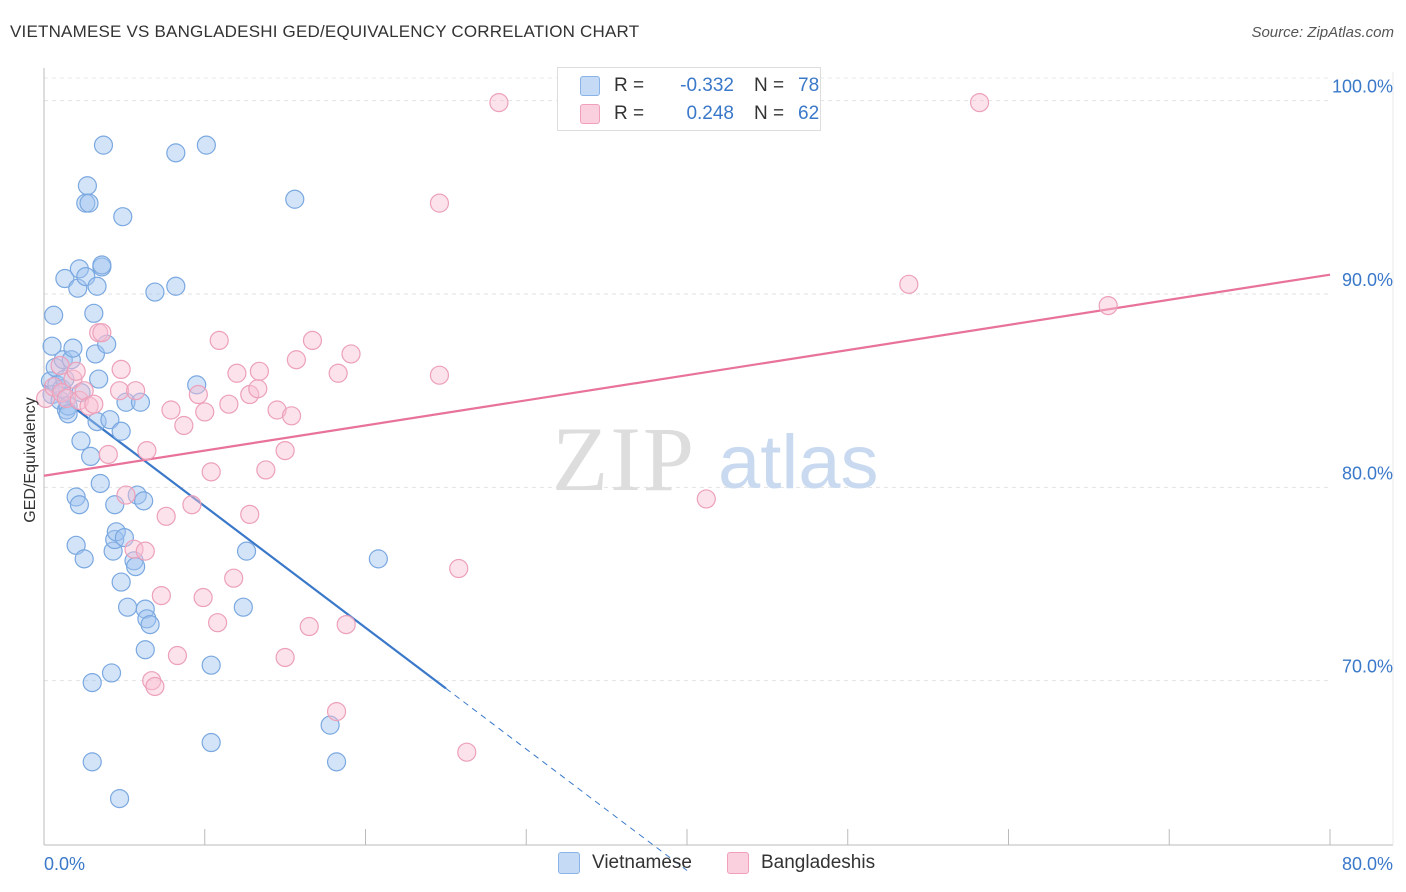 This screenshot has width=1406, height=892. What do you see at coordinates (1367, 473) in the screenshot?
I see `y-tick-label: 80.0%` at bounding box center [1367, 473].